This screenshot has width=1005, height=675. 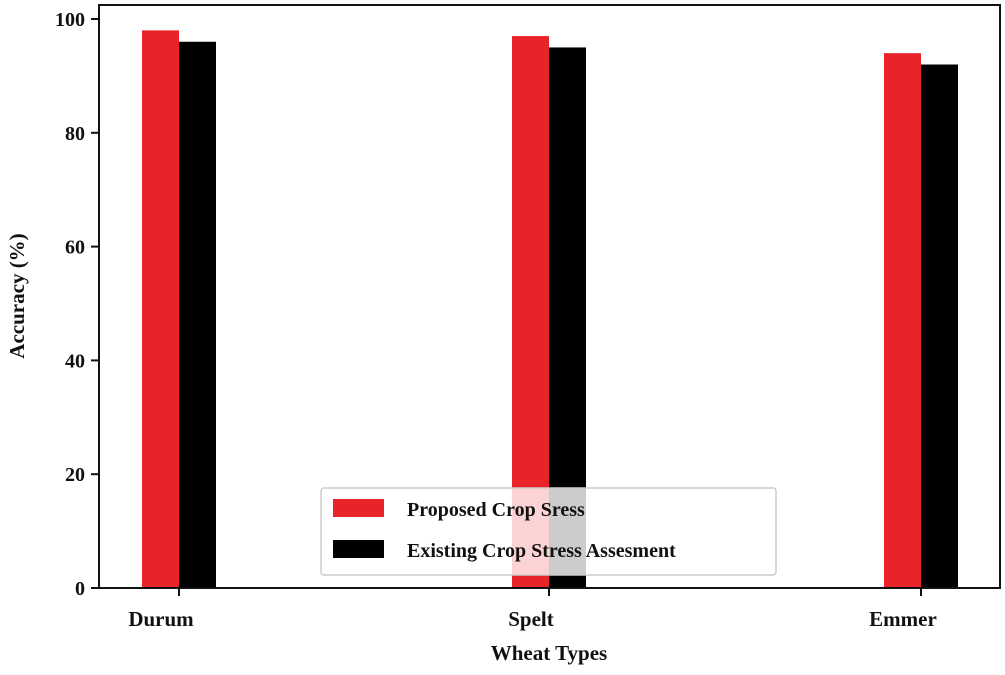 I want to click on x-tick-label-spelt: Spelt, so click(x=531, y=619).